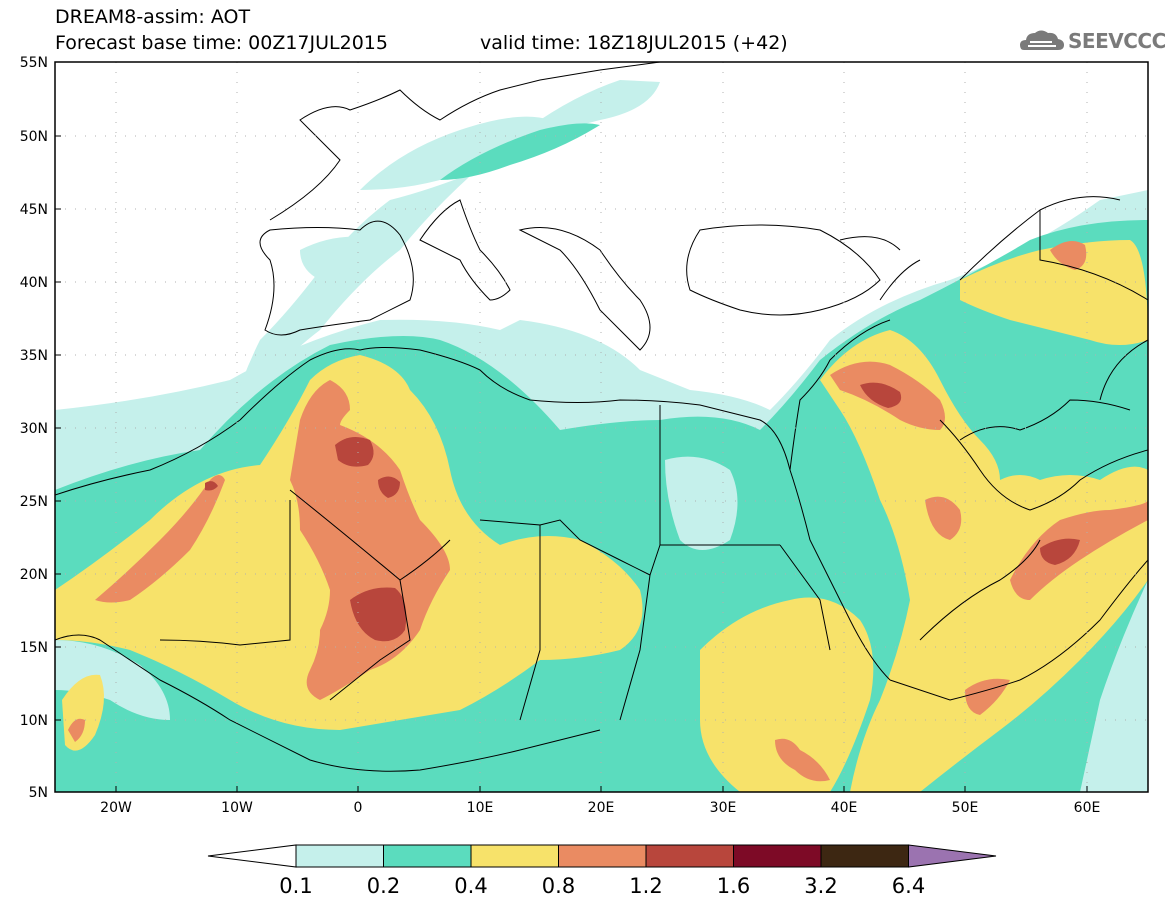  I want to click on lat-label: 55N, so click(34, 63).